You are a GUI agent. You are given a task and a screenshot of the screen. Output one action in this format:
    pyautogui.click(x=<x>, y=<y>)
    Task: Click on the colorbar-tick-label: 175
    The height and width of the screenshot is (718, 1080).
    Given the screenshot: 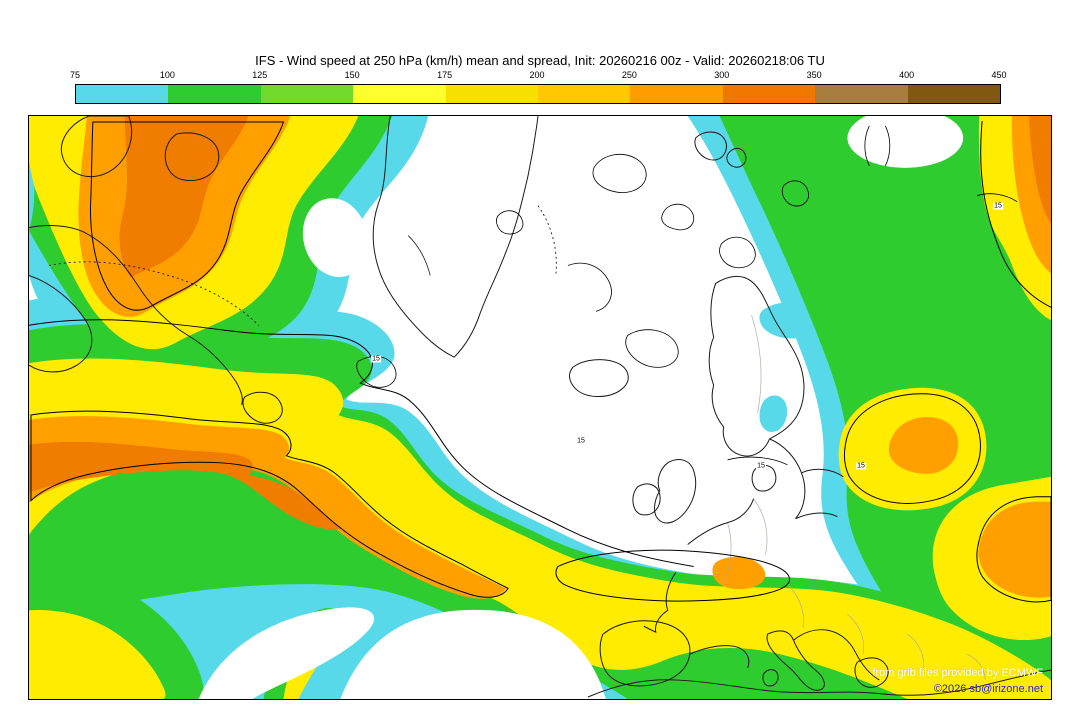 What is the action you would take?
    pyautogui.click(x=445, y=75)
    